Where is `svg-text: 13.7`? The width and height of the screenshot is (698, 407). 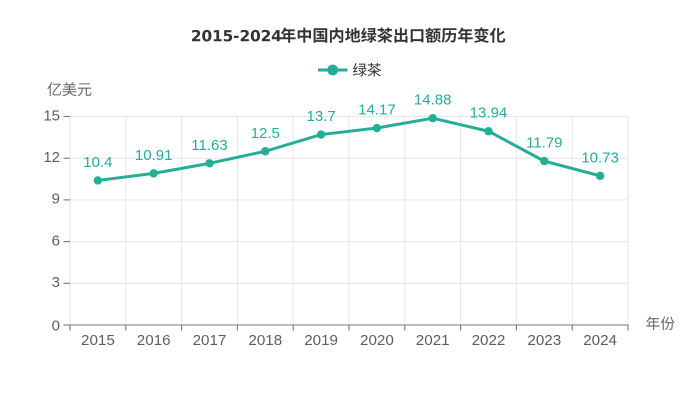
svg-text: 13.7 is located at coordinates (320, 116).